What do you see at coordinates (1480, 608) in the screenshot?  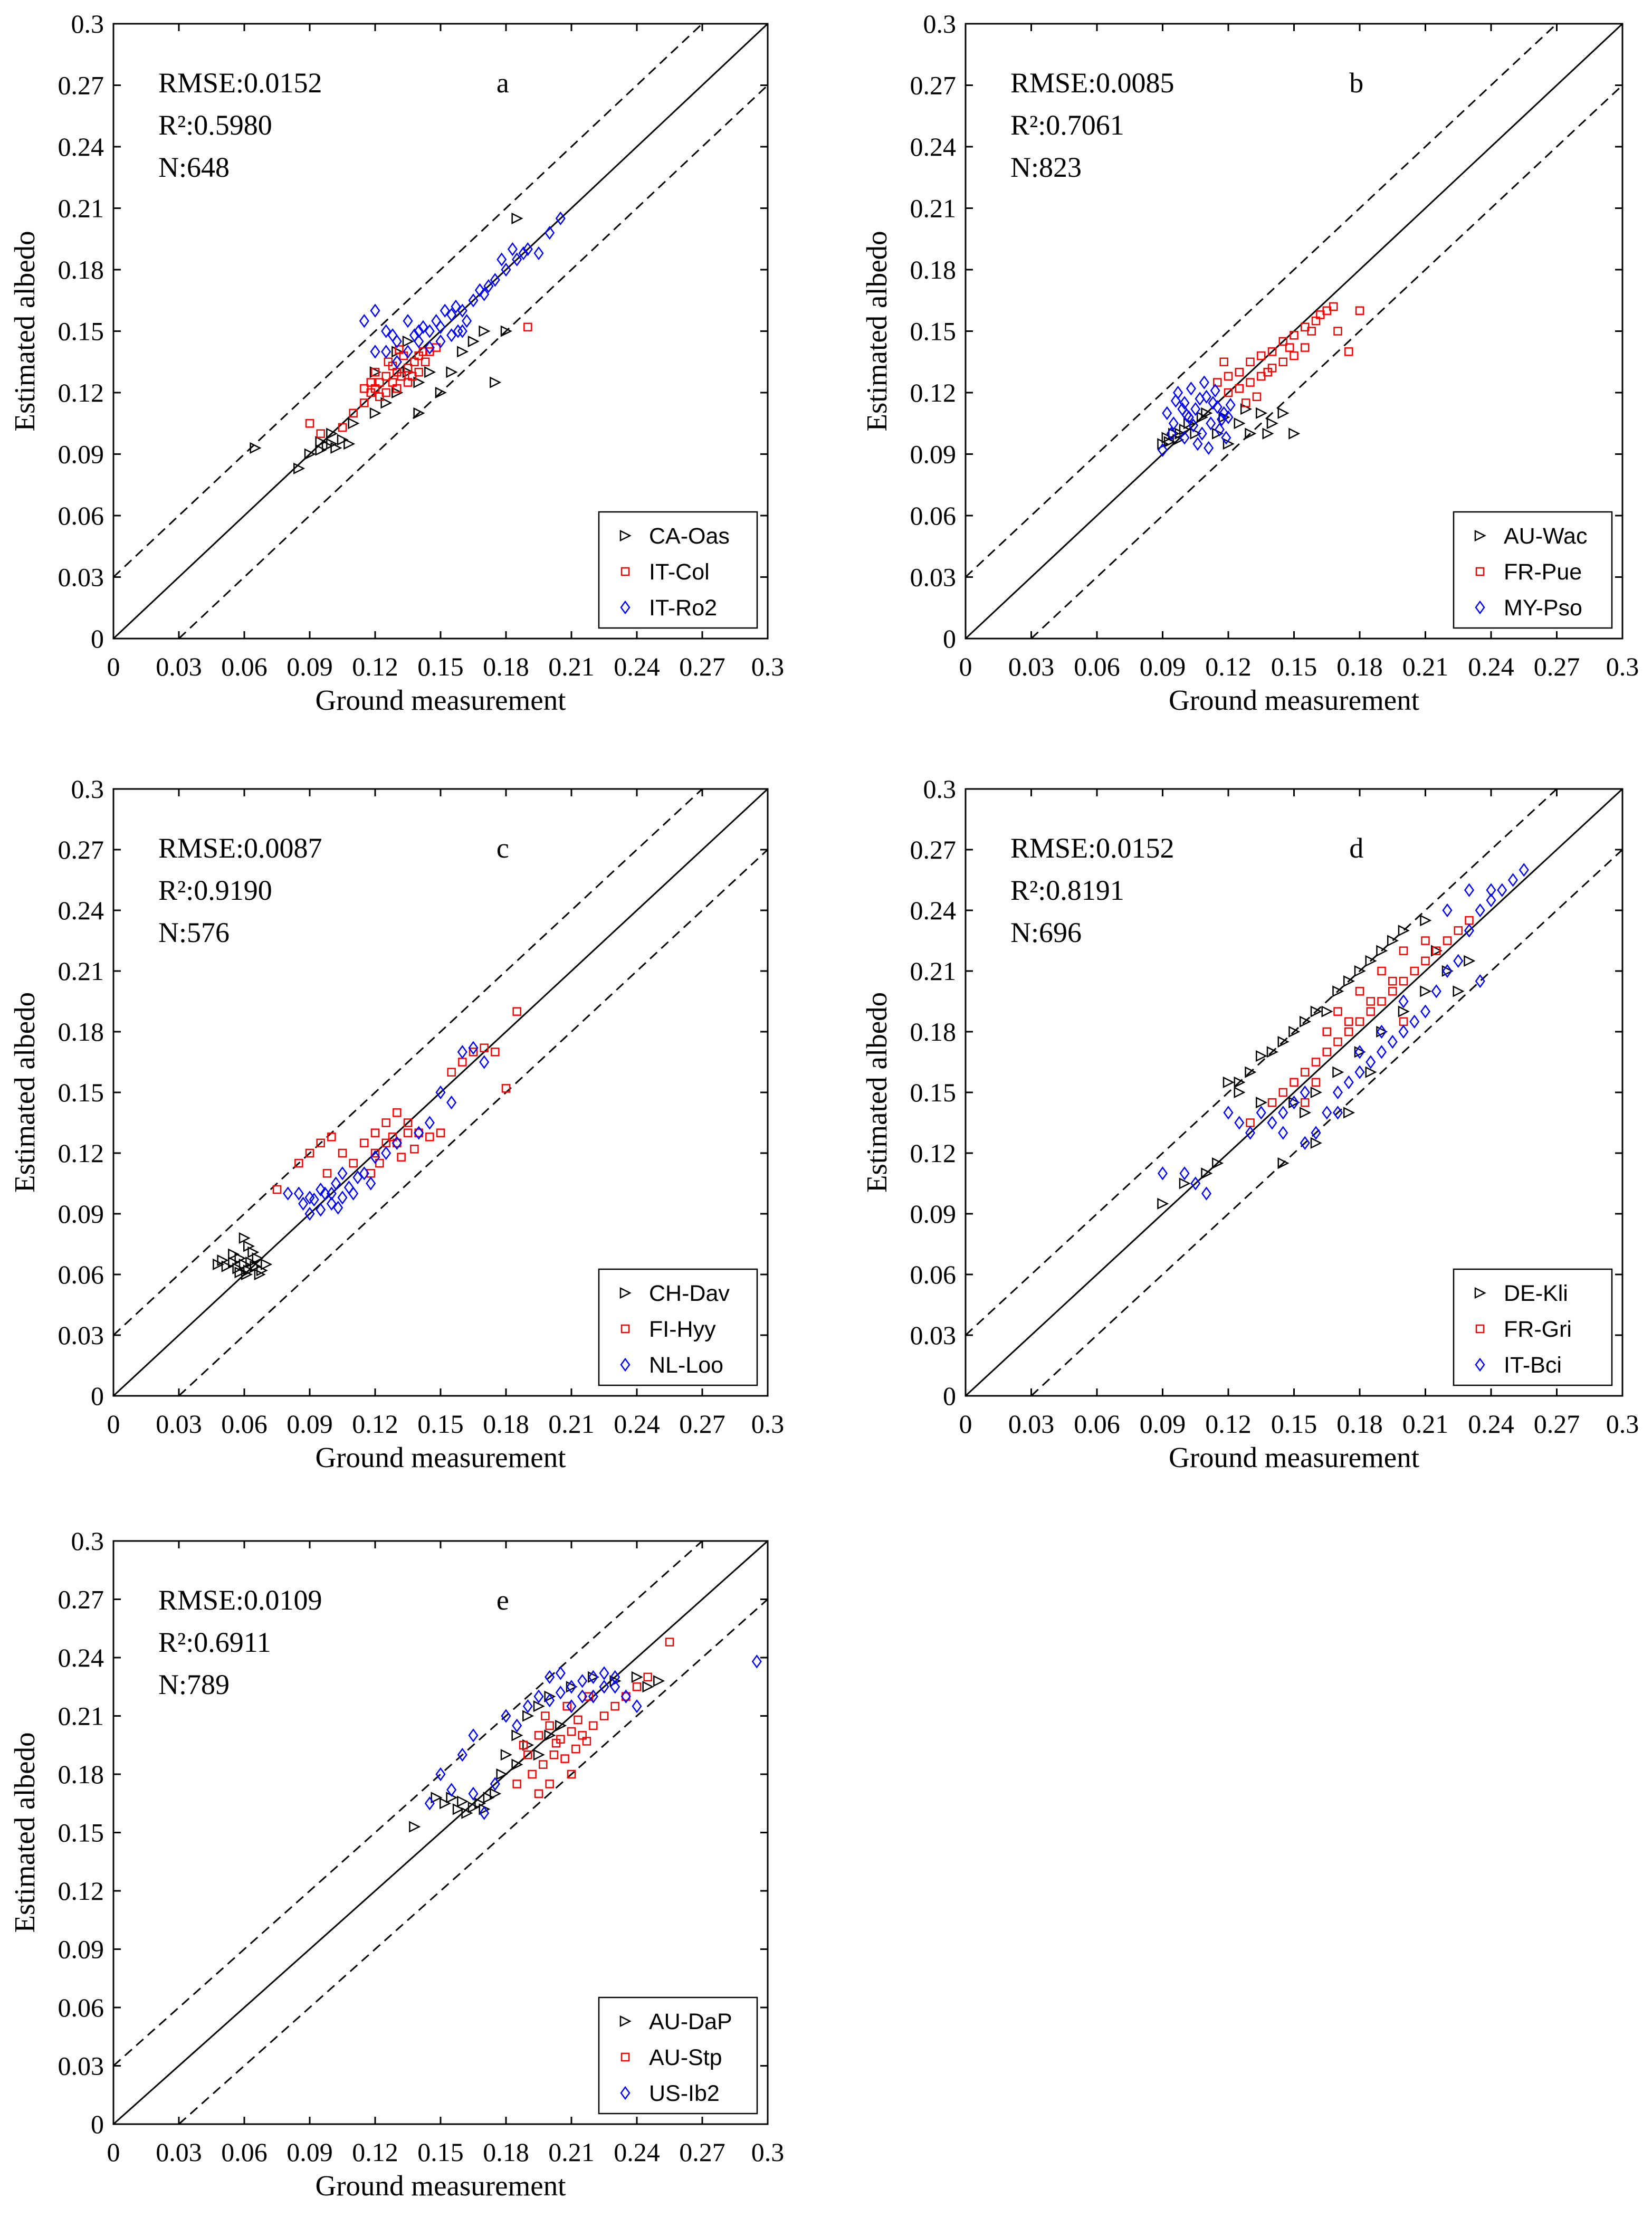 I see `legend-marker-MY-Pso` at bounding box center [1480, 608].